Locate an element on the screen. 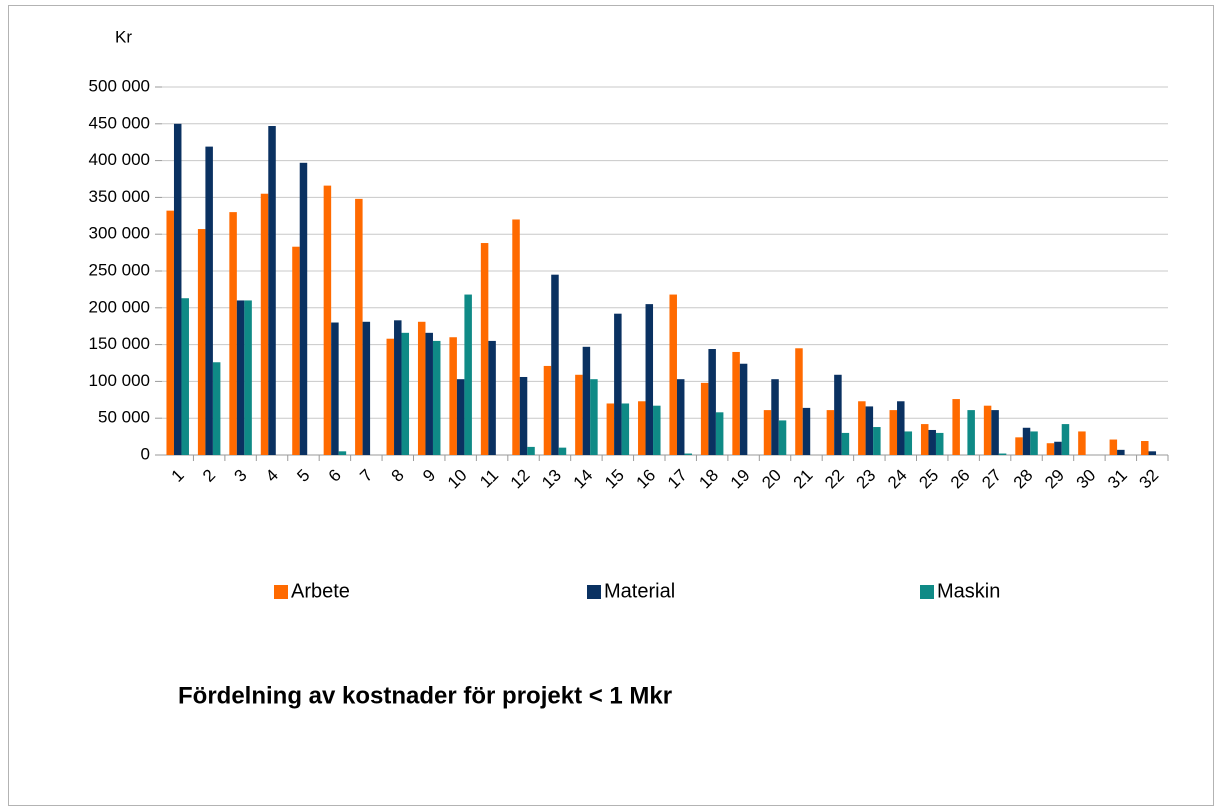 The height and width of the screenshot is (808, 1222). y-tick-label: 350 000 is located at coordinates (119, 196).